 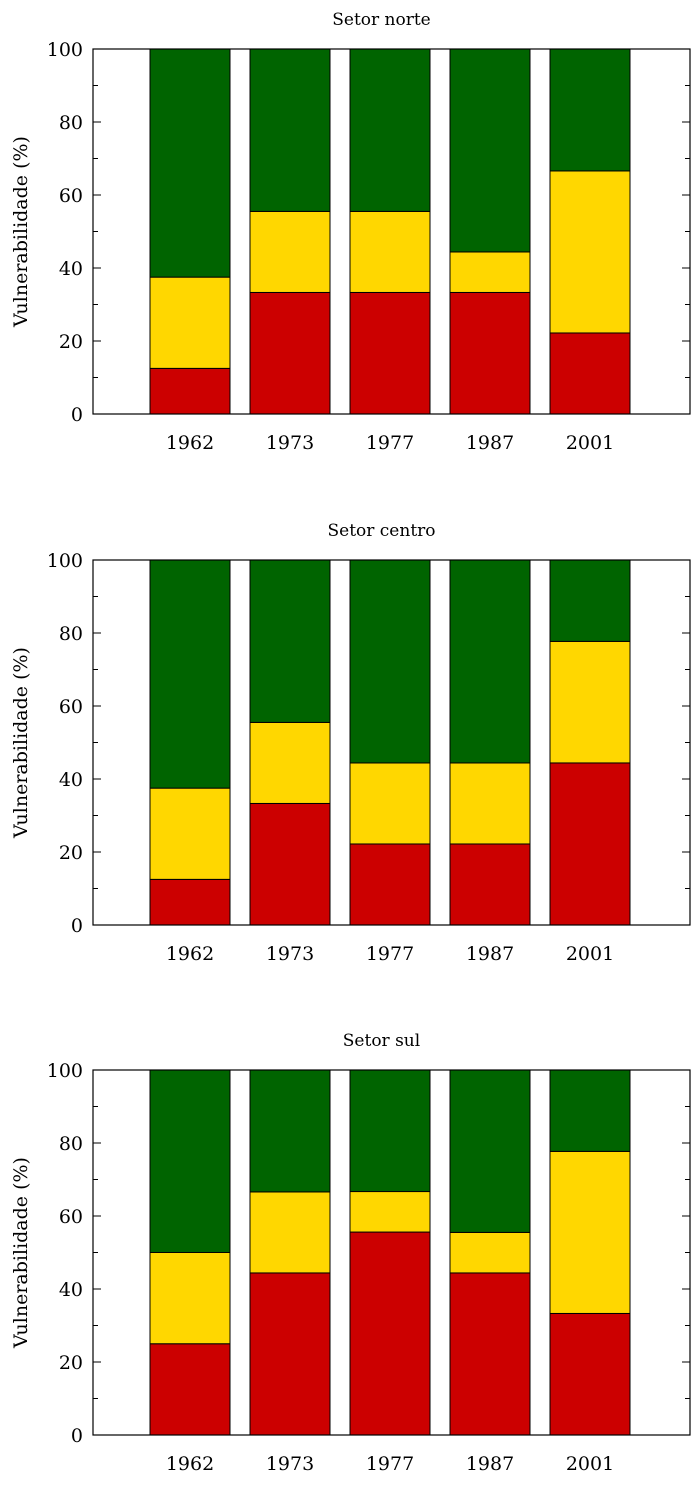 I want to click on chart-title: Setor sul, so click(x=381, y=1041).